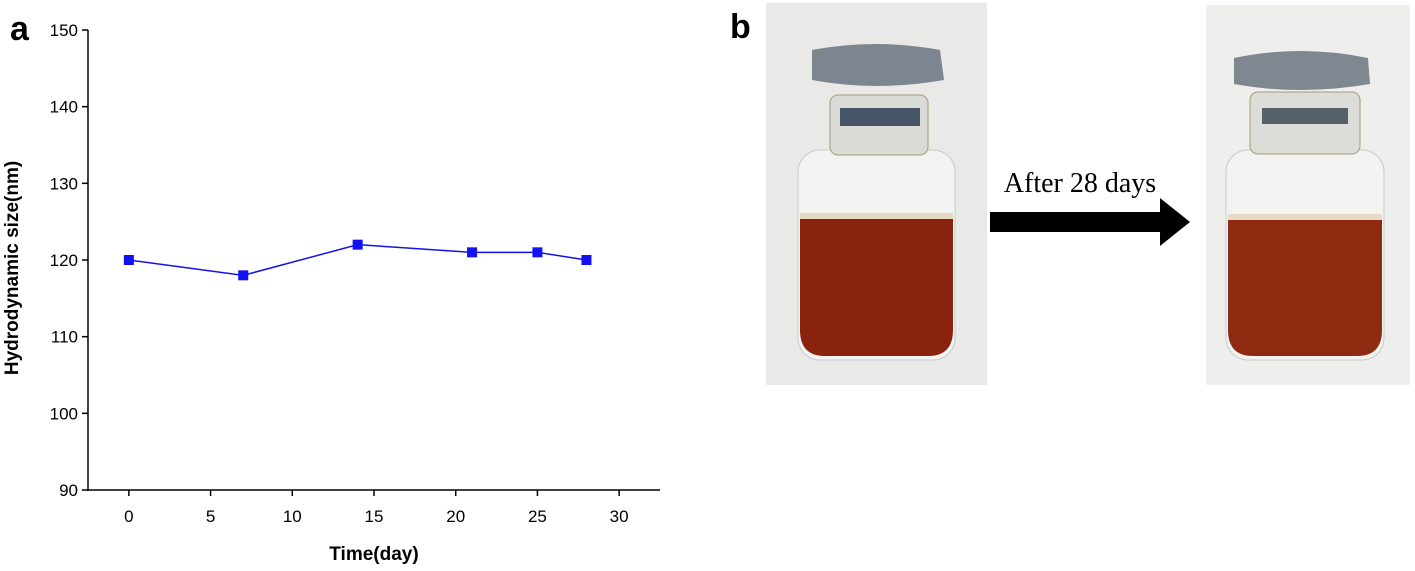  What do you see at coordinates (292, 516) in the screenshot?
I see `x-tick-label: 10` at bounding box center [292, 516].